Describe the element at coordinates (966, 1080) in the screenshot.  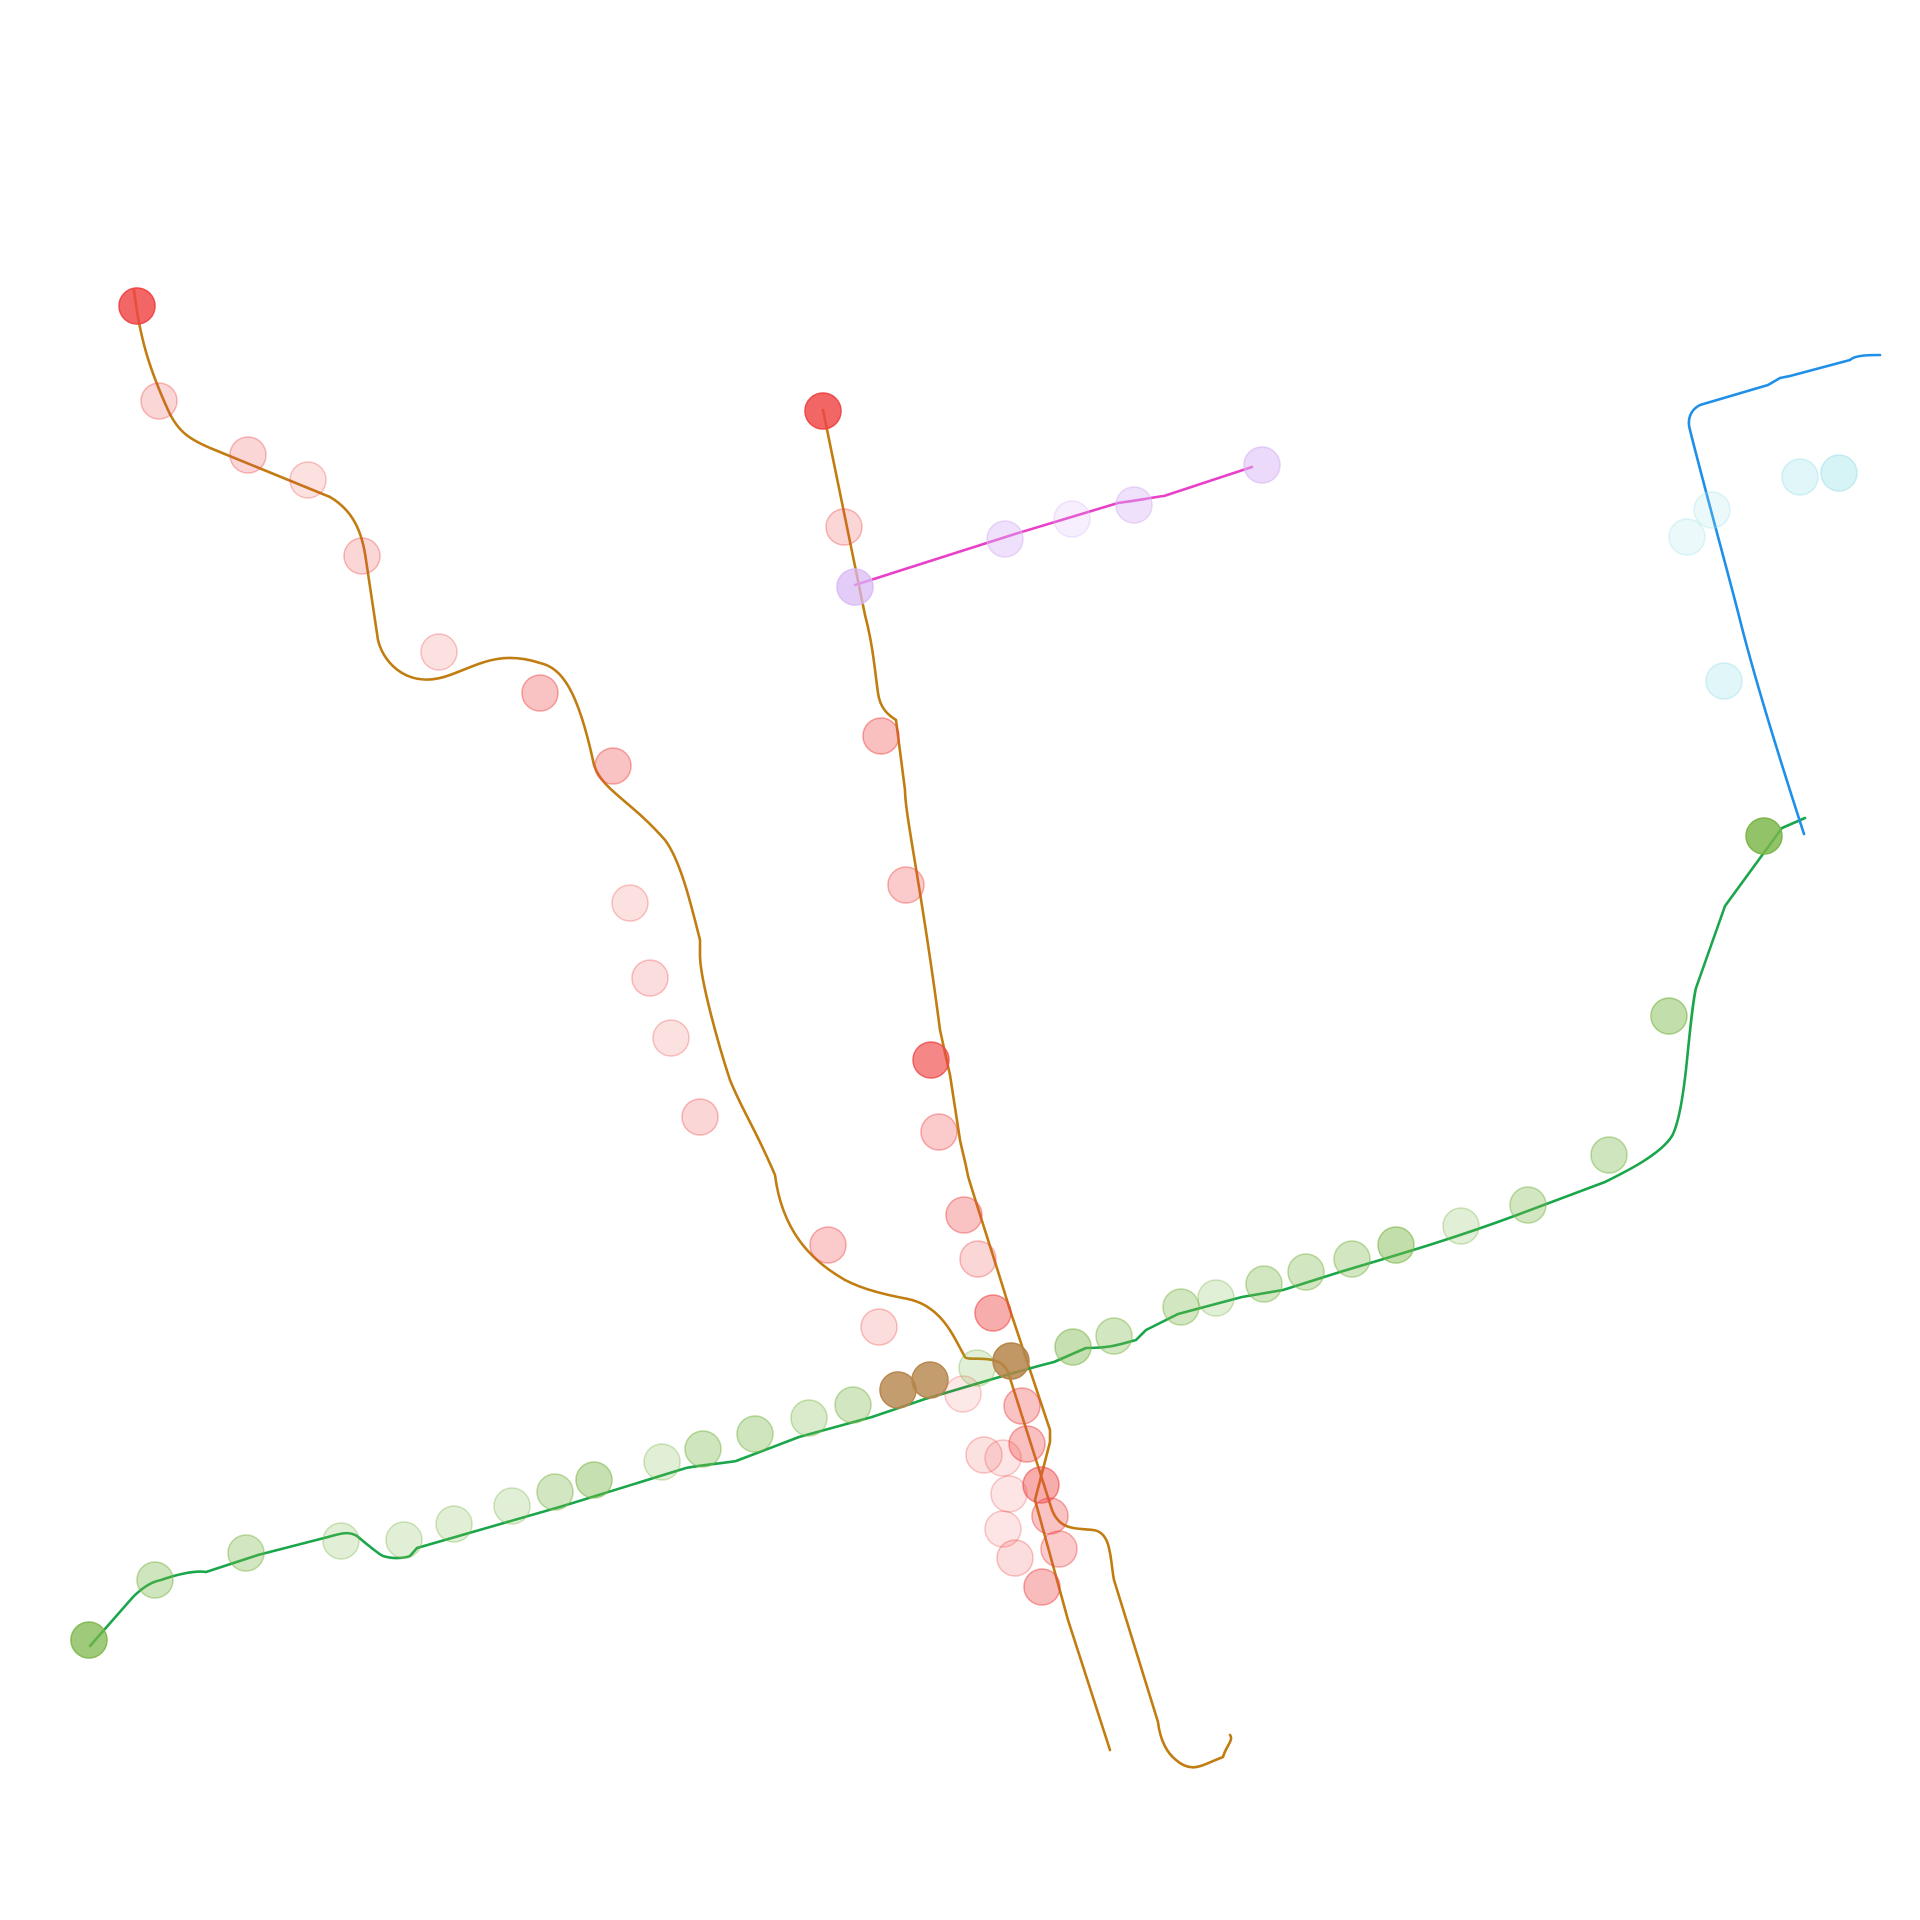
I see `line-1-north-branch-route` at that location.